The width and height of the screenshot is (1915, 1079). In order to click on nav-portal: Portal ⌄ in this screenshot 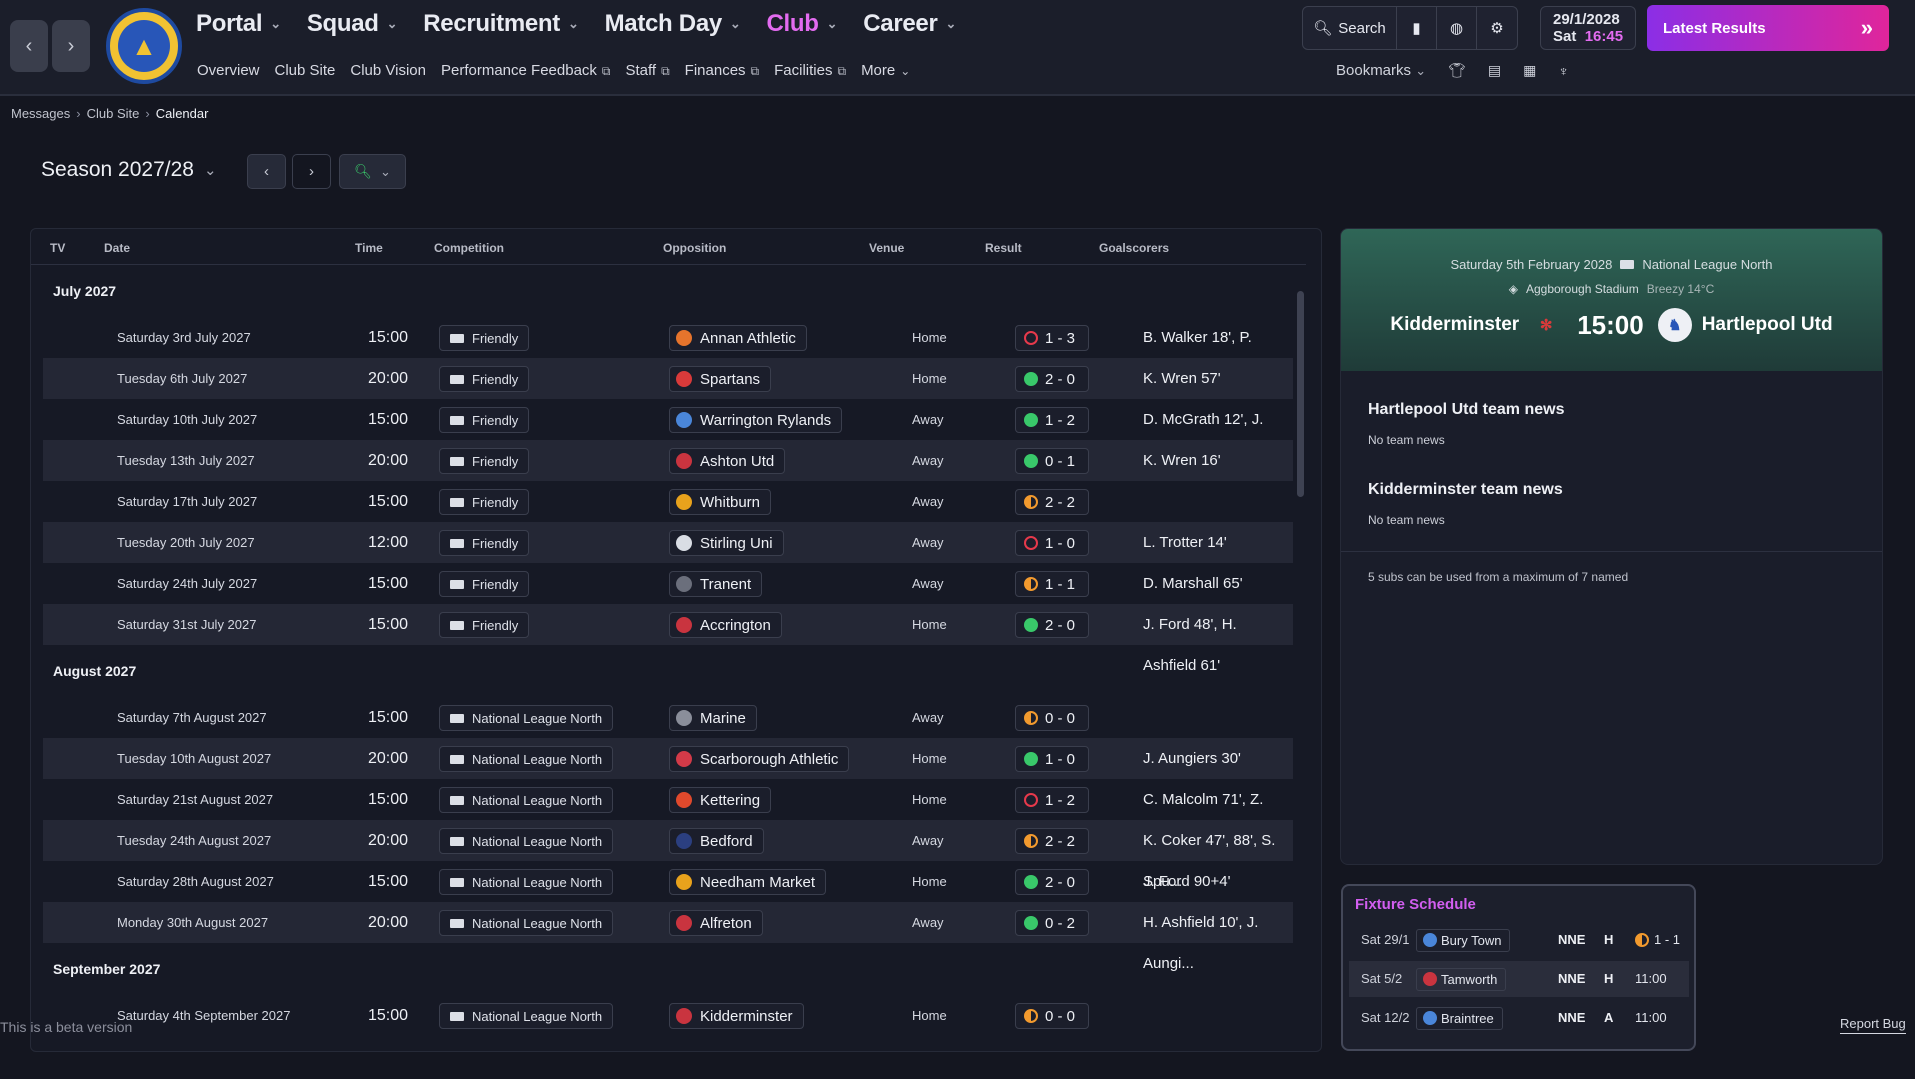, I will do `click(238, 23)`.